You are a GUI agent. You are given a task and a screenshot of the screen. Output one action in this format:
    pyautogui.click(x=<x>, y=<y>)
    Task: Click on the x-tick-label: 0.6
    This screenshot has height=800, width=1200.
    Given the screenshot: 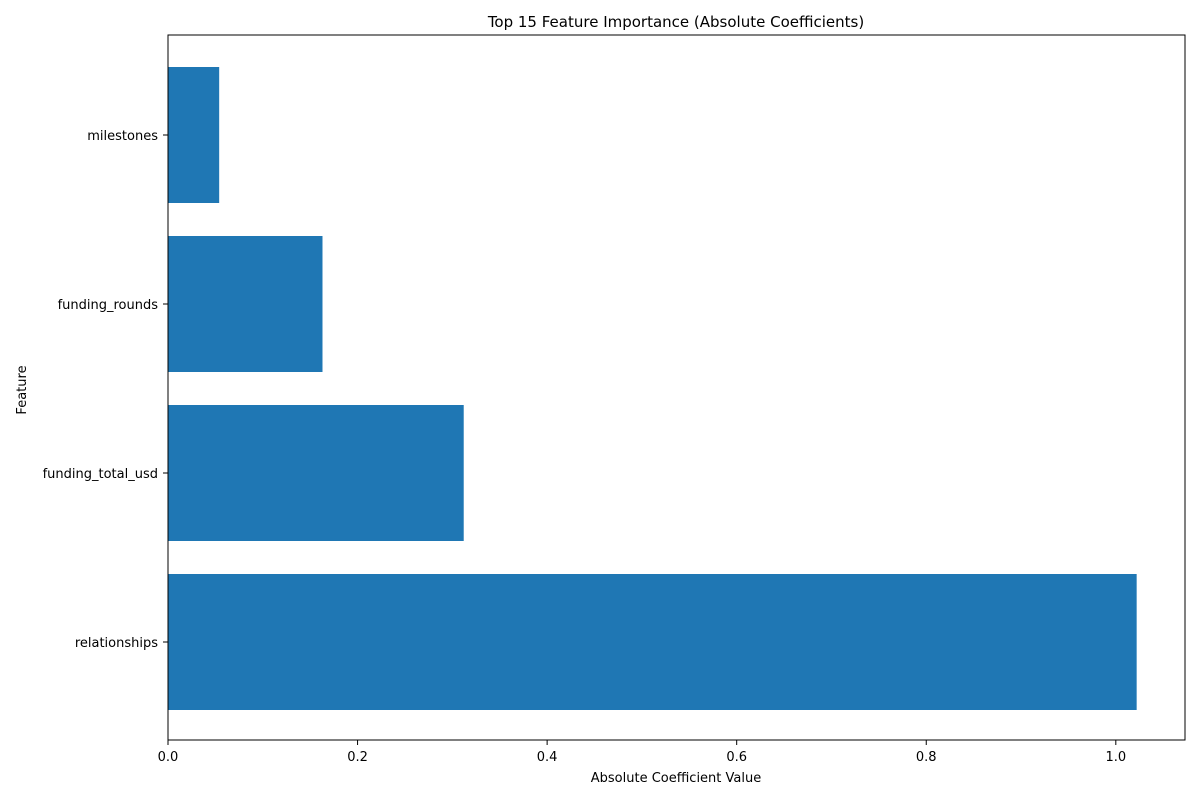 What is the action you would take?
    pyautogui.click(x=736, y=757)
    